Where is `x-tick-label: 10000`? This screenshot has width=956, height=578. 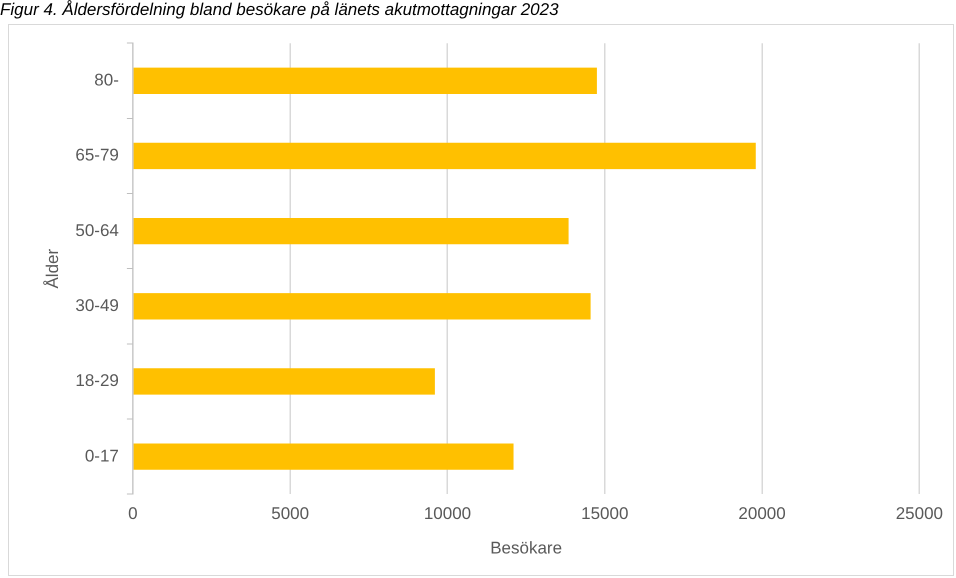 x-tick-label: 10000 is located at coordinates (448, 514).